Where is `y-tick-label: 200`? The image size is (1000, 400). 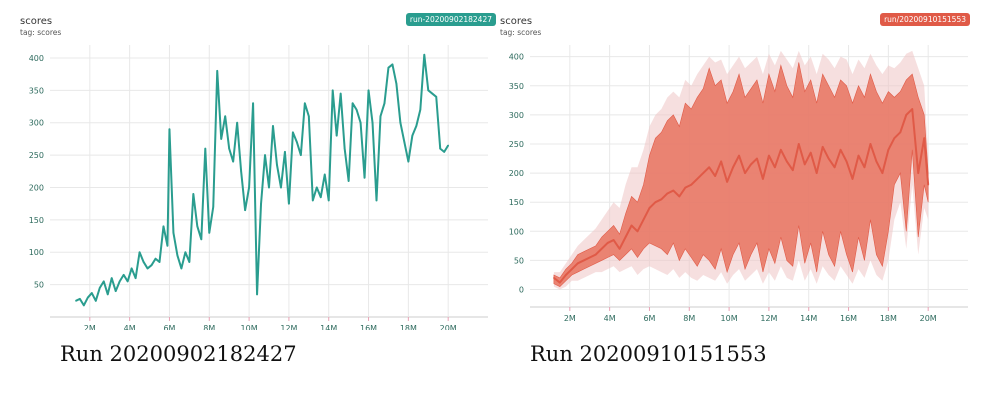 y-tick-label: 200 is located at coordinates (516, 173).